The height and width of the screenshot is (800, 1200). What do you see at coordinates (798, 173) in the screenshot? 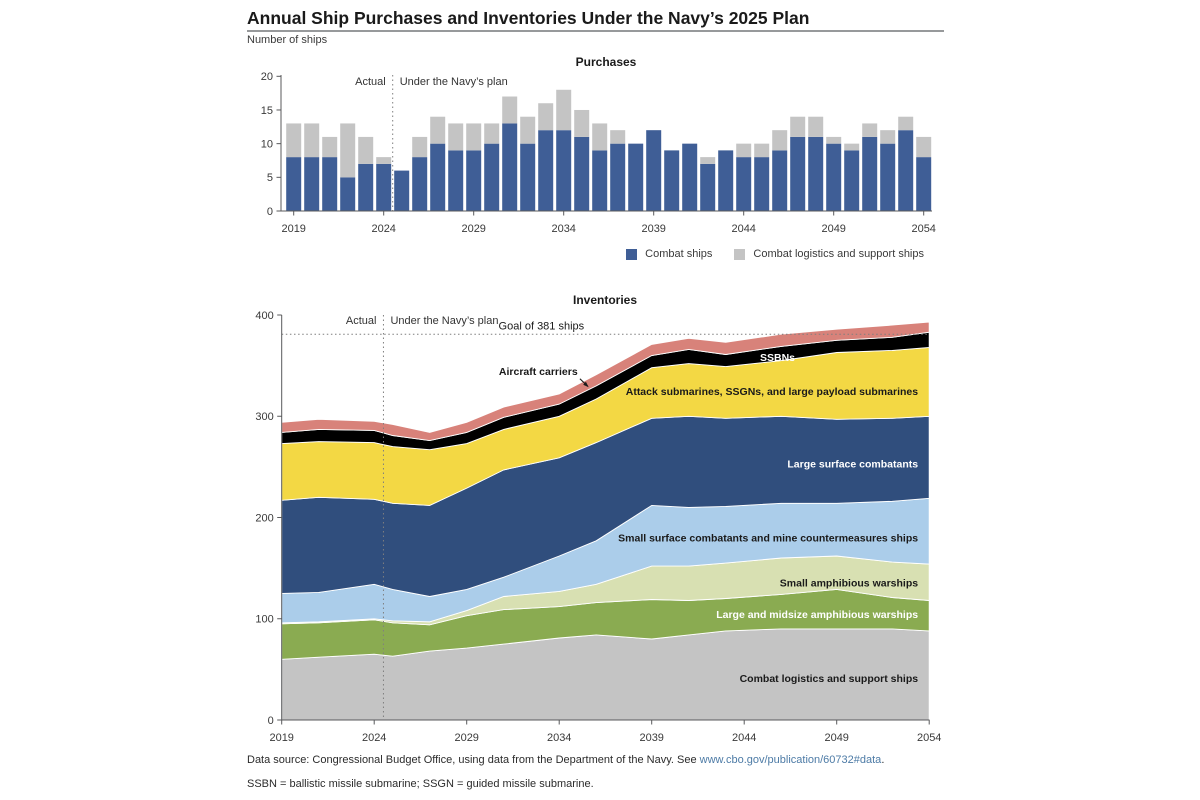
I see `bar-combat-2047` at bounding box center [798, 173].